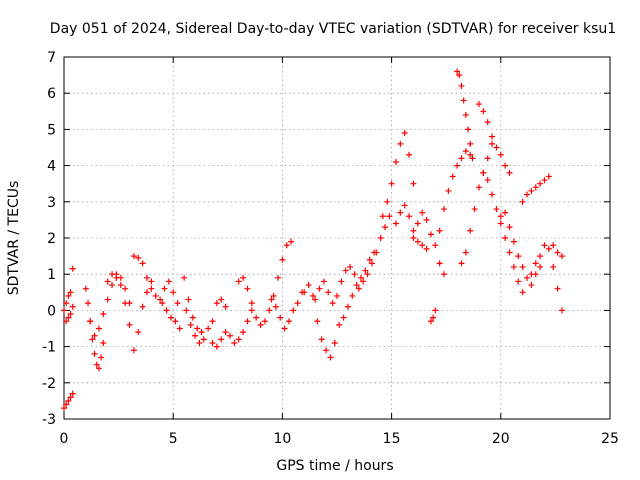 The width and height of the screenshot is (640, 480). What do you see at coordinates (173, 439) in the screenshot?
I see `x-tick-label: 5` at bounding box center [173, 439].